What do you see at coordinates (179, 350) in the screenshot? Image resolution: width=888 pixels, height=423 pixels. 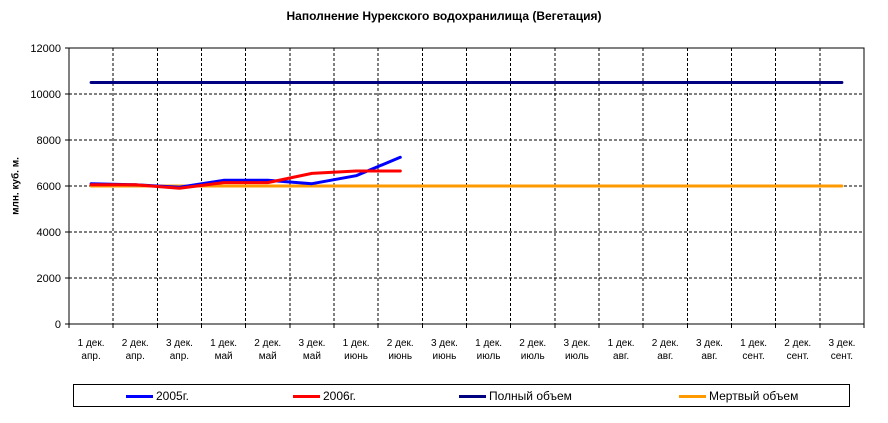 I see `x-tick-label: 3 дек. апр.` at bounding box center [179, 350].